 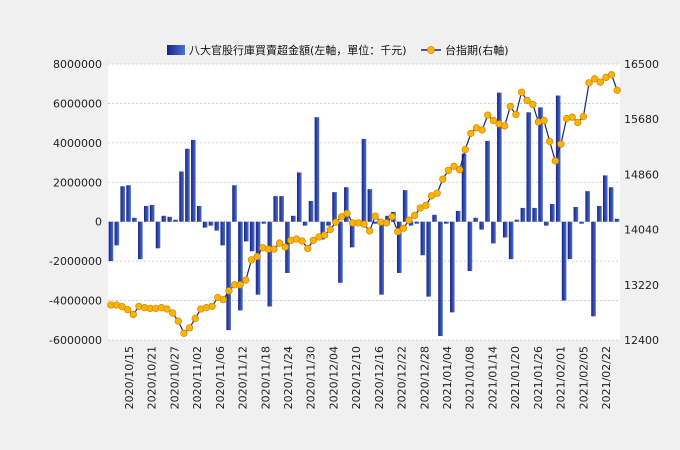 I want to click on legend-line-label: 台指期(右軸), so click(x=477, y=50).